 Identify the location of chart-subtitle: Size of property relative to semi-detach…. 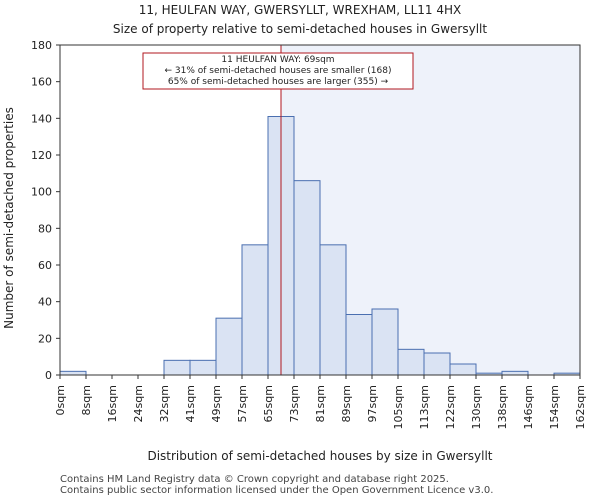
(300, 29).